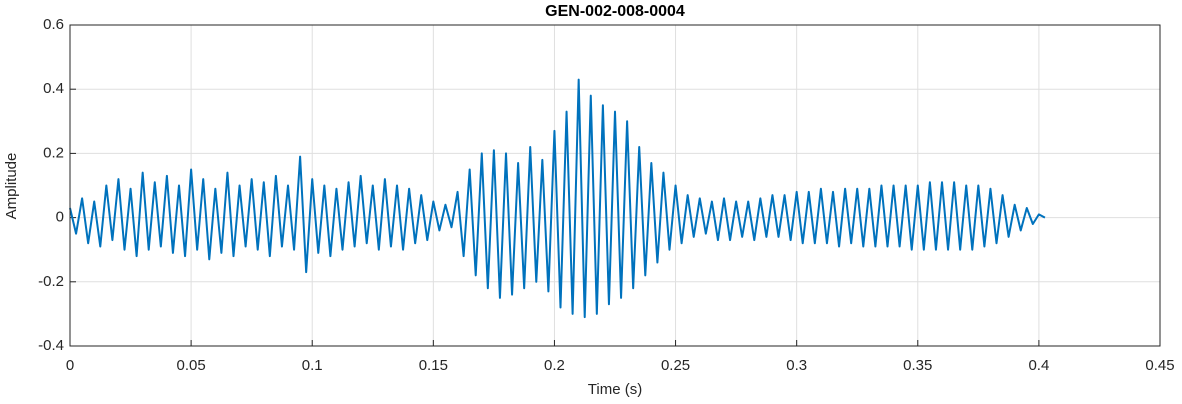 The width and height of the screenshot is (1182, 404). Describe the element at coordinates (917, 365) in the screenshot. I see `x-tick-label: 0.35` at that location.